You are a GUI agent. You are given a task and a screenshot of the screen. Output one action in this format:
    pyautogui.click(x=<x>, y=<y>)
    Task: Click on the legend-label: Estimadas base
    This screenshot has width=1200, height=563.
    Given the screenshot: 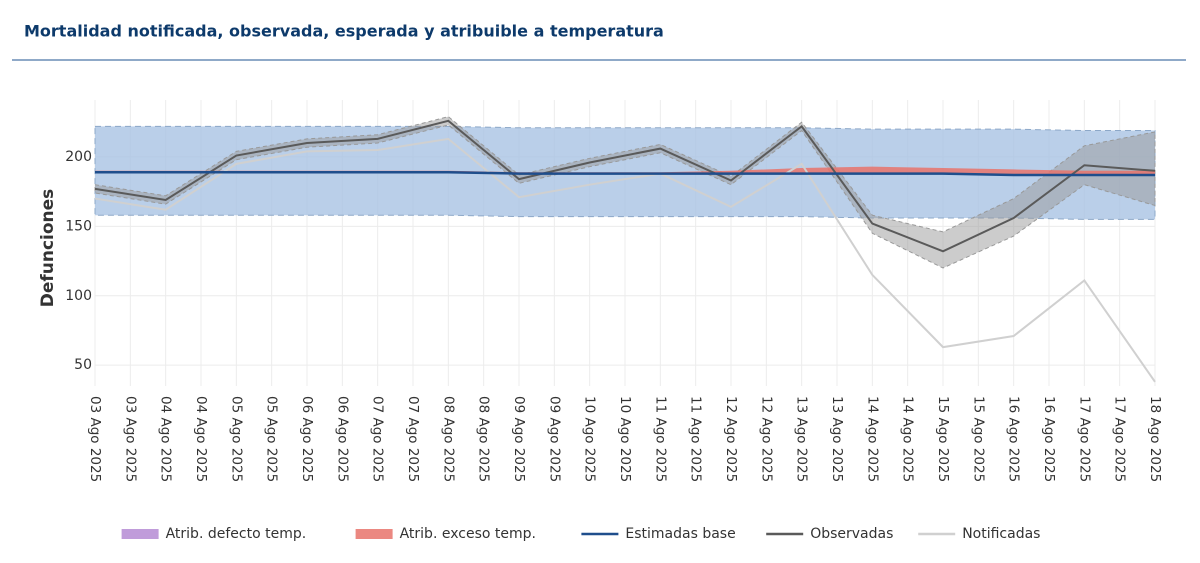 What is the action you would take?
    pyautogui.click(x=680, y=534)
    